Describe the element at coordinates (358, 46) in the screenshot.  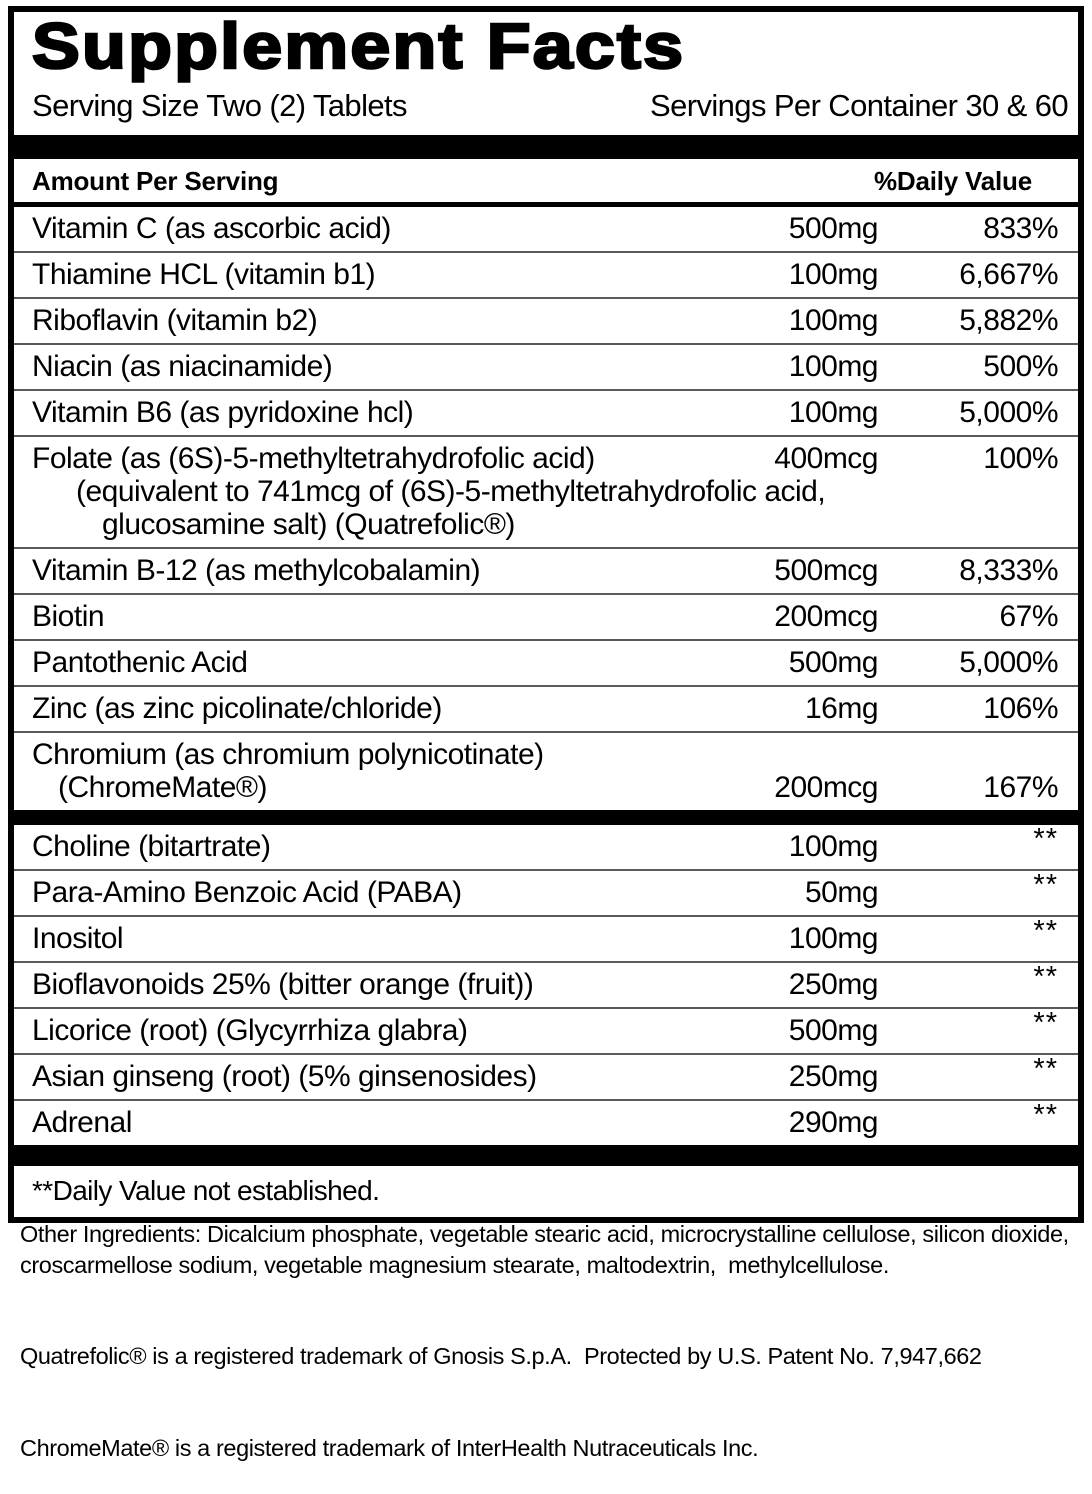
I see `supplement-facts-title: Supplement Facts` at that location.